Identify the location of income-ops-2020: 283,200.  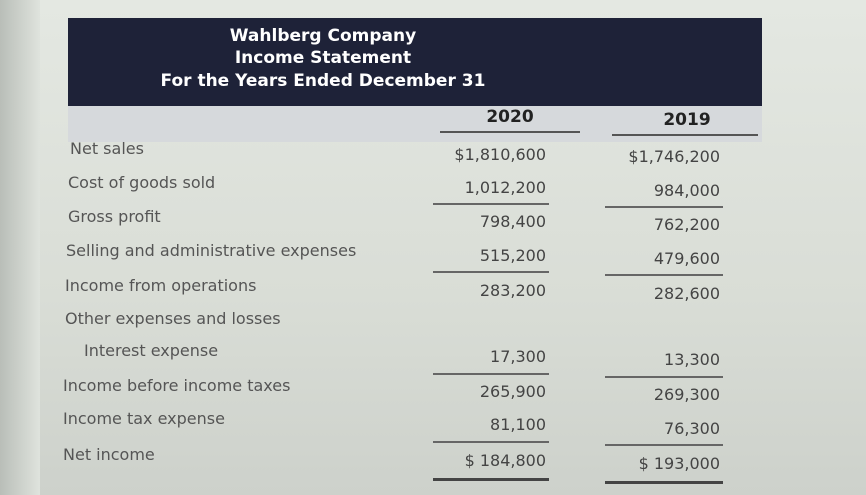
(512, 290).